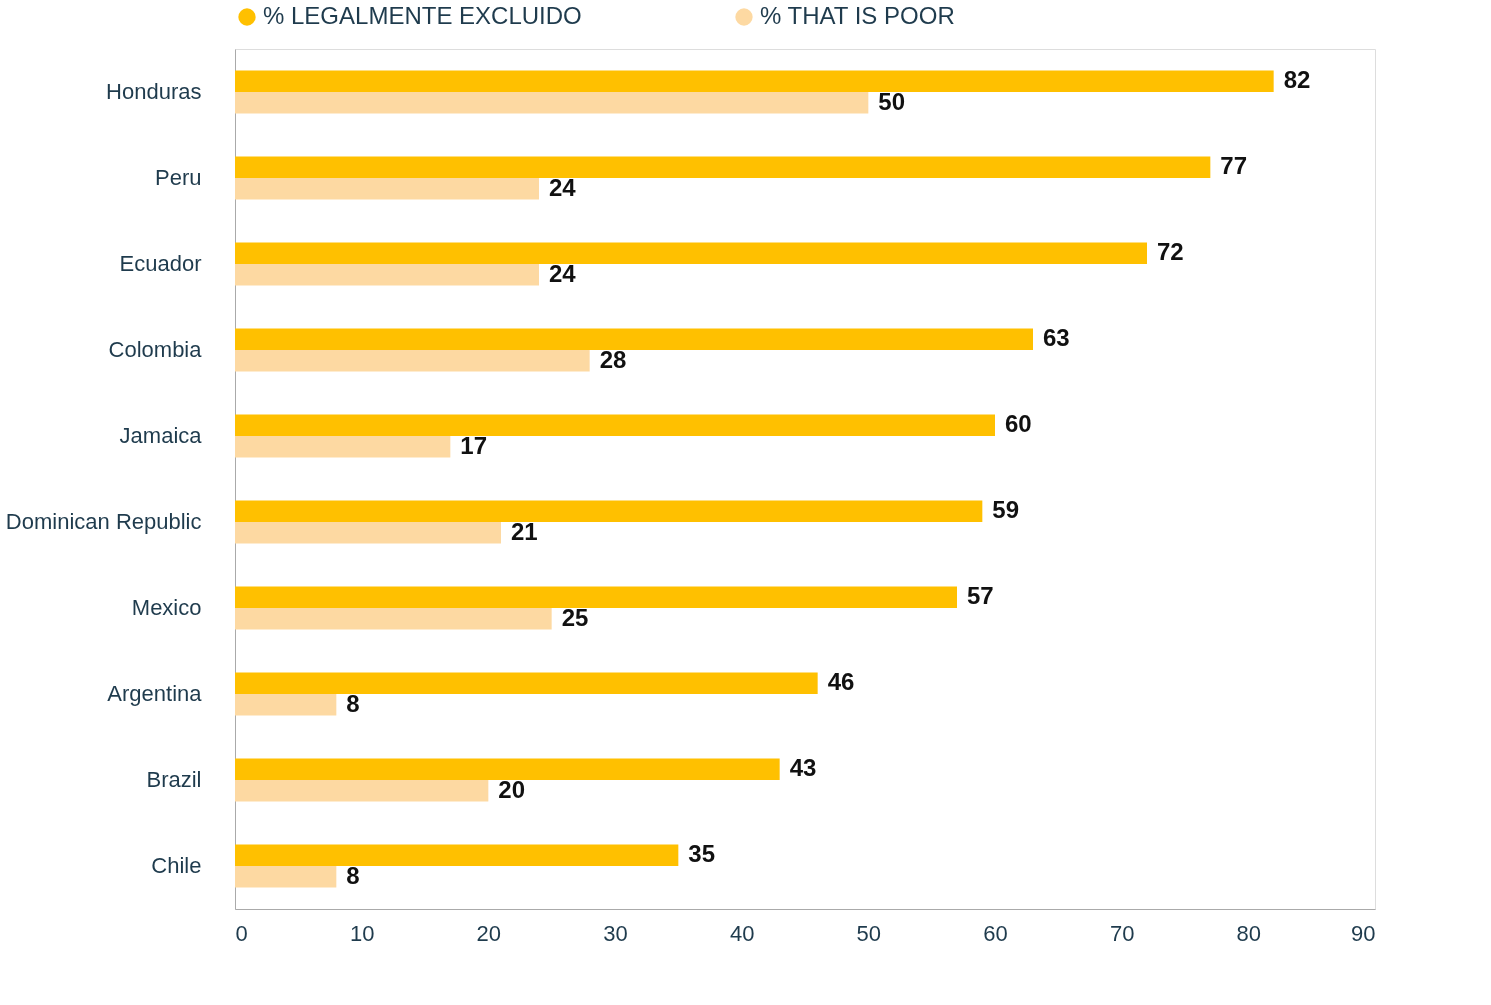 This screenshot has width=1491, height=1005. I want to click on data-label: 72, so click(1170, 252).